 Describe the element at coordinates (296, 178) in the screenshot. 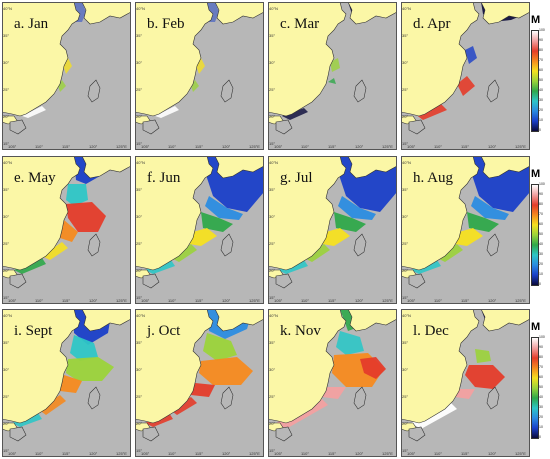

I see `panel-label: g. Jul` at that location.